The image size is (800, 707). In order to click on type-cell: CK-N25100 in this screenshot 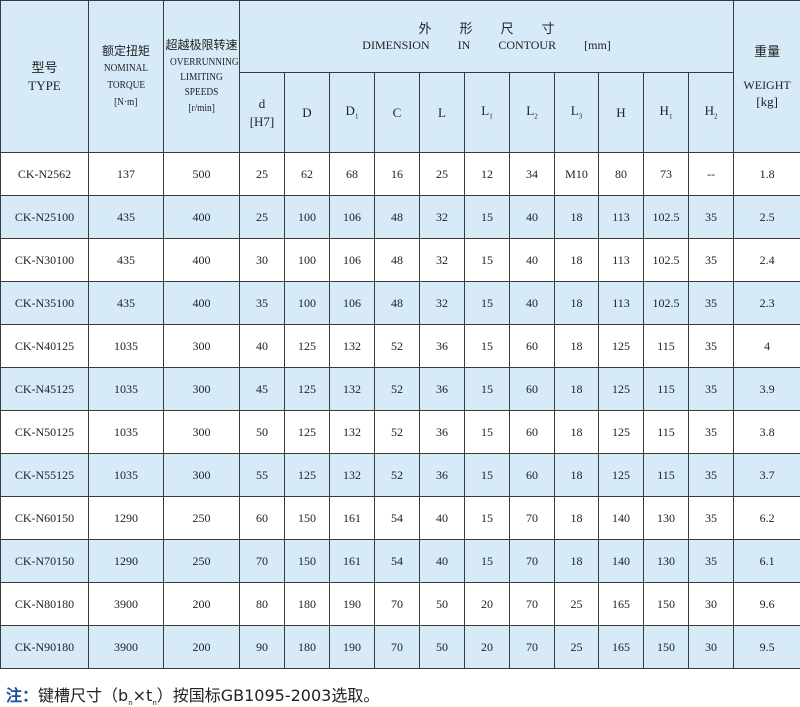, I will do `click(45, 217)`.